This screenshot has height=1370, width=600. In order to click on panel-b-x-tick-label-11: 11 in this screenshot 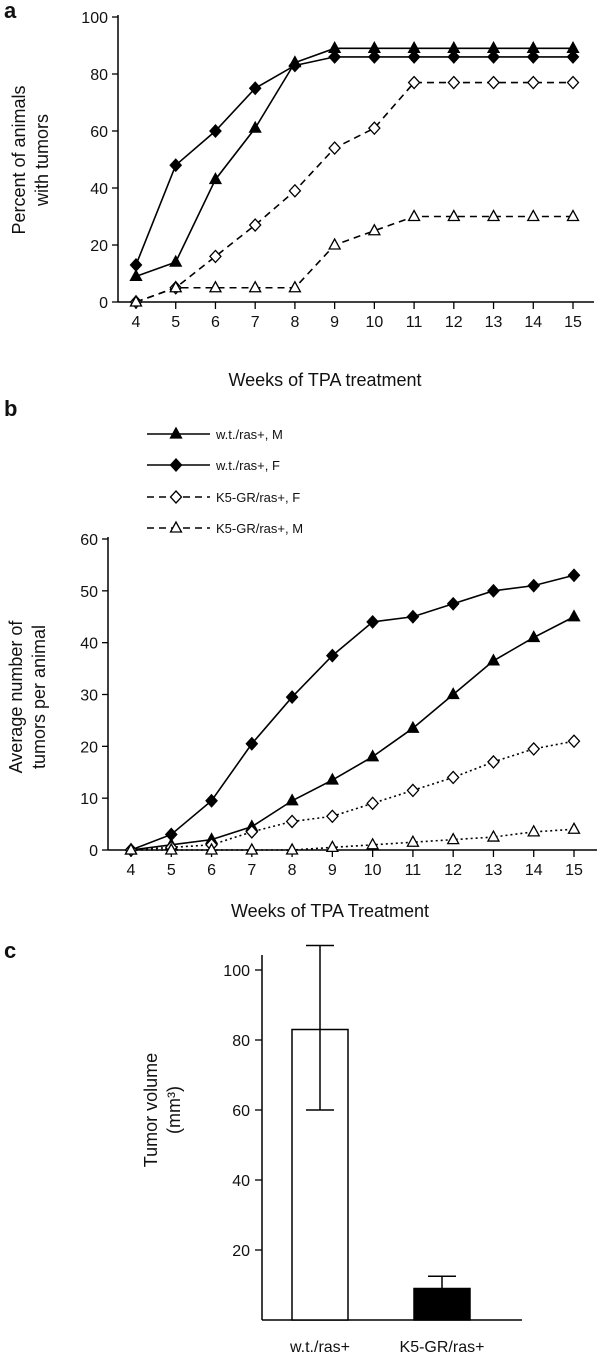, I will do `click(413, 870)`.